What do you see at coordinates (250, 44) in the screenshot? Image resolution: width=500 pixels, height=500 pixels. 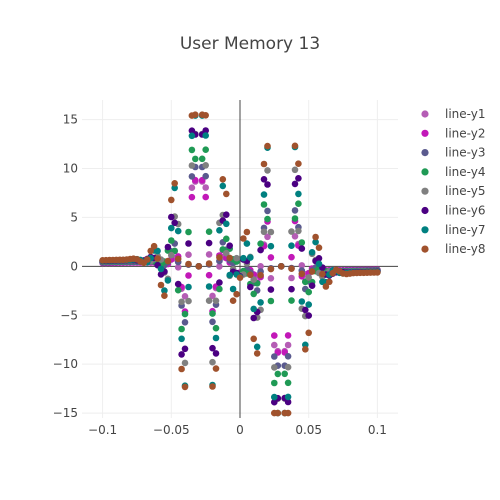 I see `chart-title: User Memory 13` at bounding box center [250, 44].